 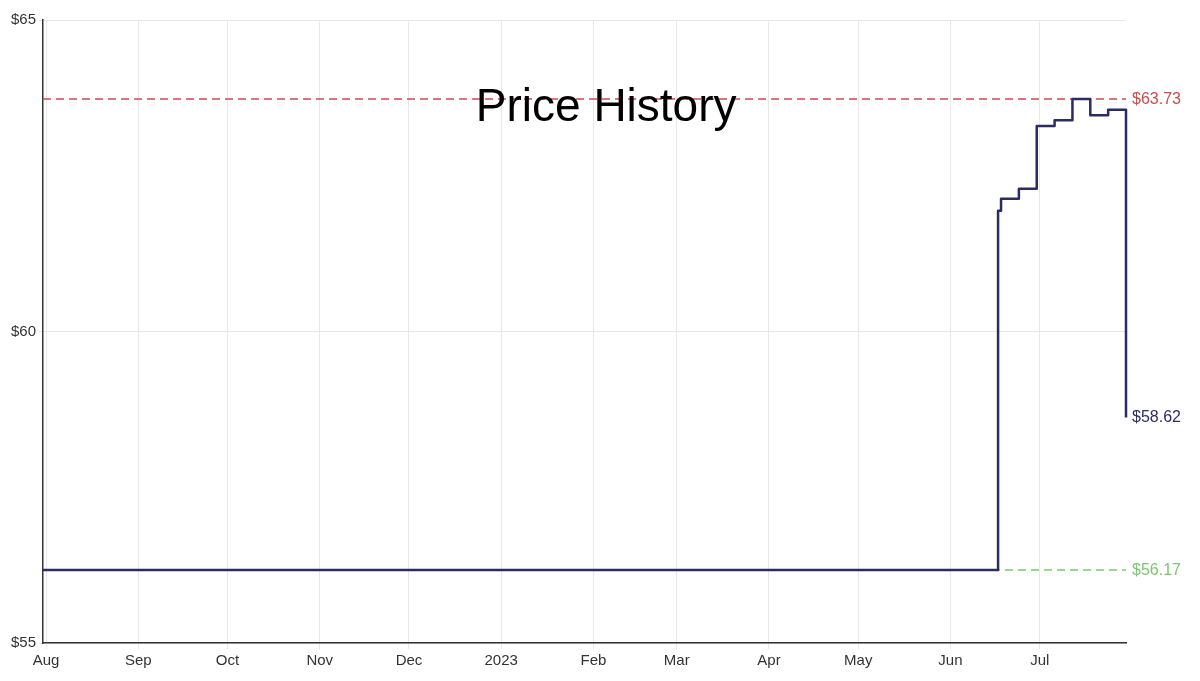 What do you see at coordinates (1157, 569) in the screenshot?
I see `ref-line-label: $56.17` at bounding box center [1157, 569].